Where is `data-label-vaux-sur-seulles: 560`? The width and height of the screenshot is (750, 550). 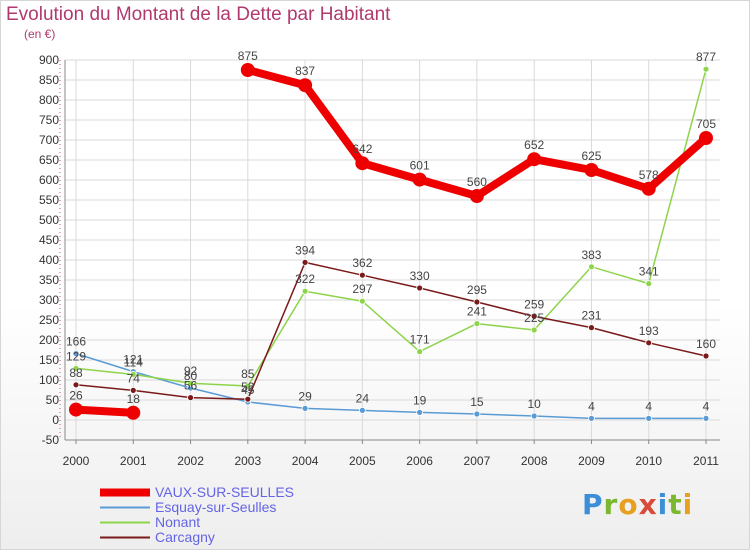 data-label-vaux-sur-seulles: 560 is located at coordinates (477, 182).